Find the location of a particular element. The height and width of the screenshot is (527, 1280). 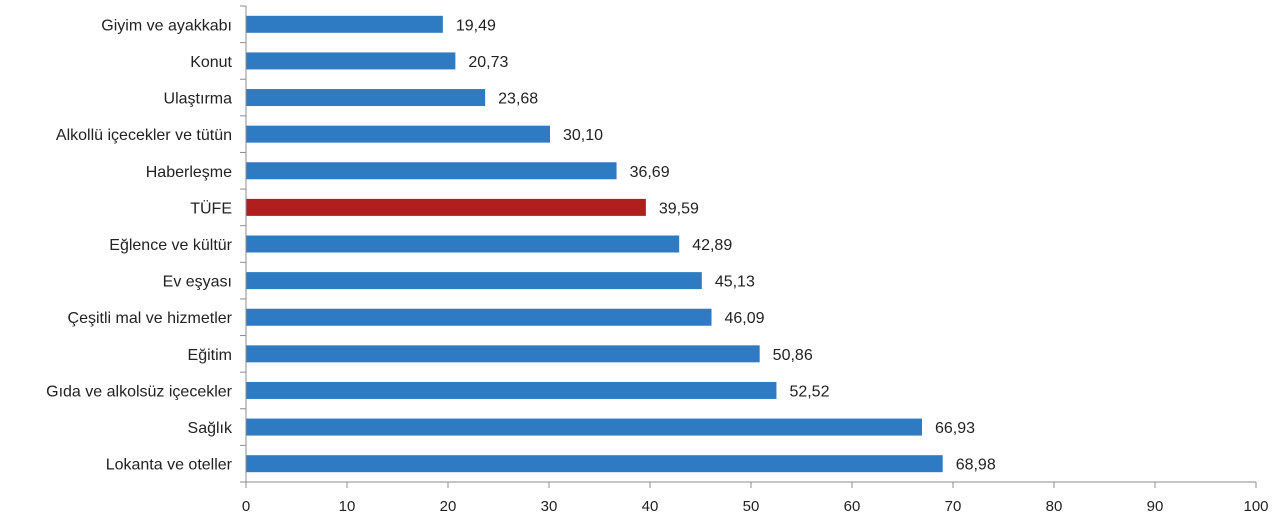

data-label: 23,68 is located at coordinates (518, 99).